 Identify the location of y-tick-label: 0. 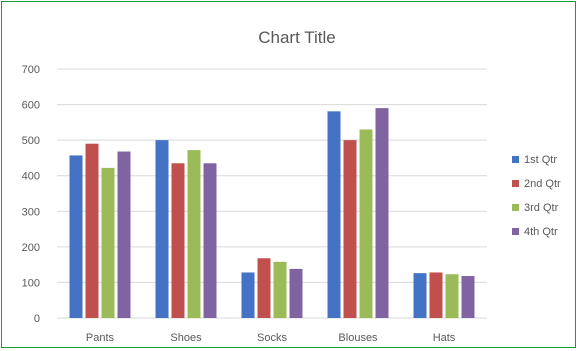
(37, 319).